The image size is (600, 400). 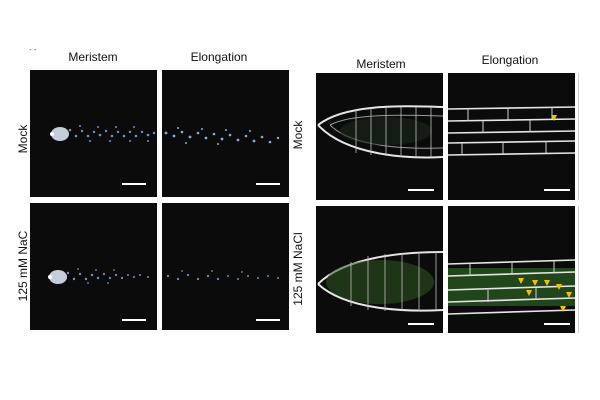 I want to click on left-mock-elongation-image, so click(x=225, y=133).